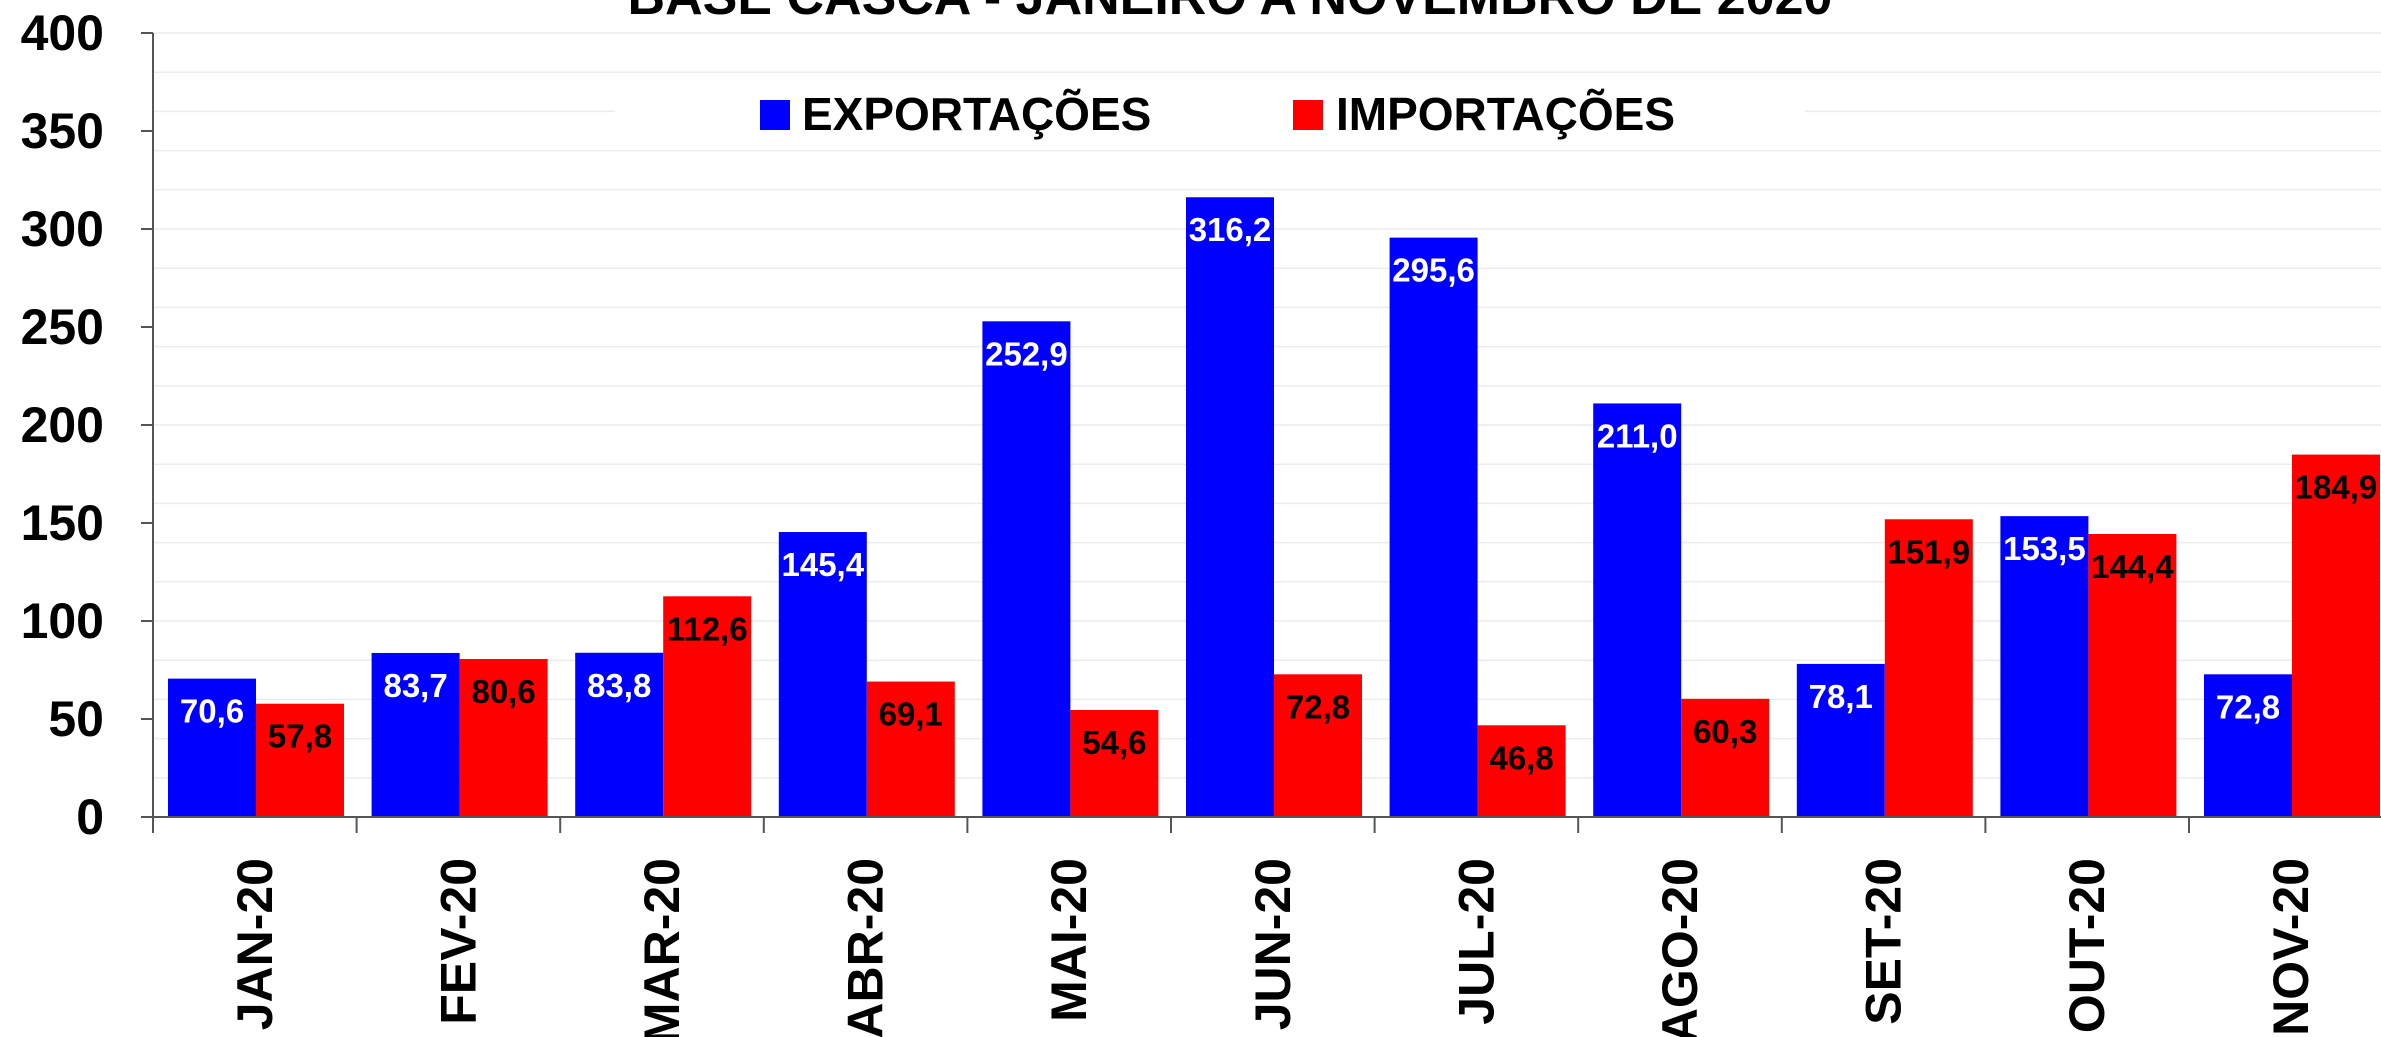 This screenshot has height=1037, width=2381. Describe the element at coordinates (2044, 548) in the screenshot. I see `data-label: 153,5` at that location.